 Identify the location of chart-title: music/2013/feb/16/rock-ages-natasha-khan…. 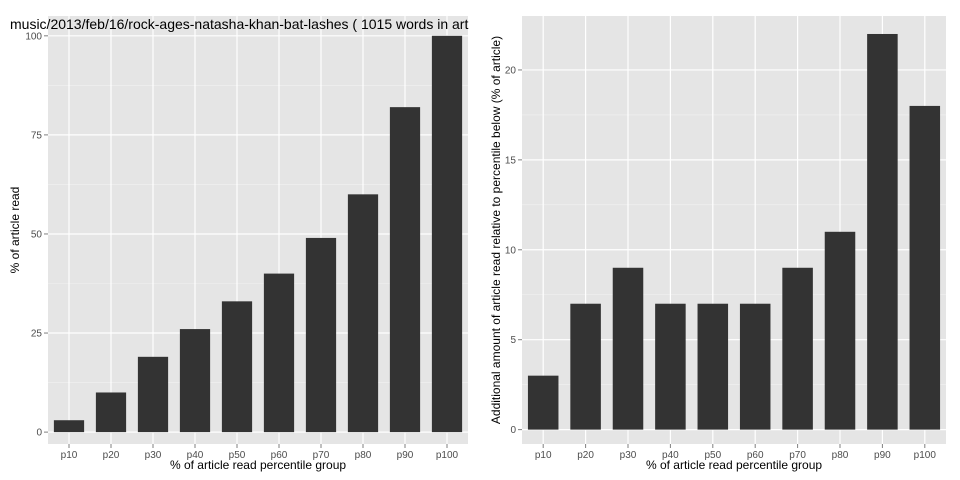
(239, 24).